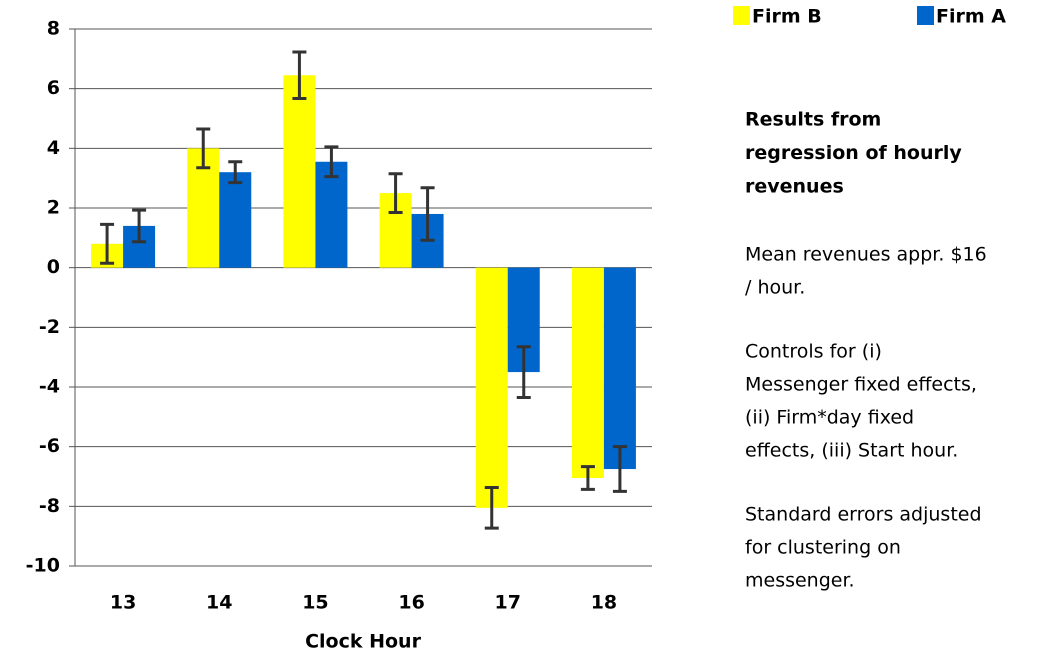 The height and width of the screenshot is (656, 1059). What do you see at coordinates (49, 446) in the screenshot?
I see `y-tick-label: -6` at bounding box center [49, 446].